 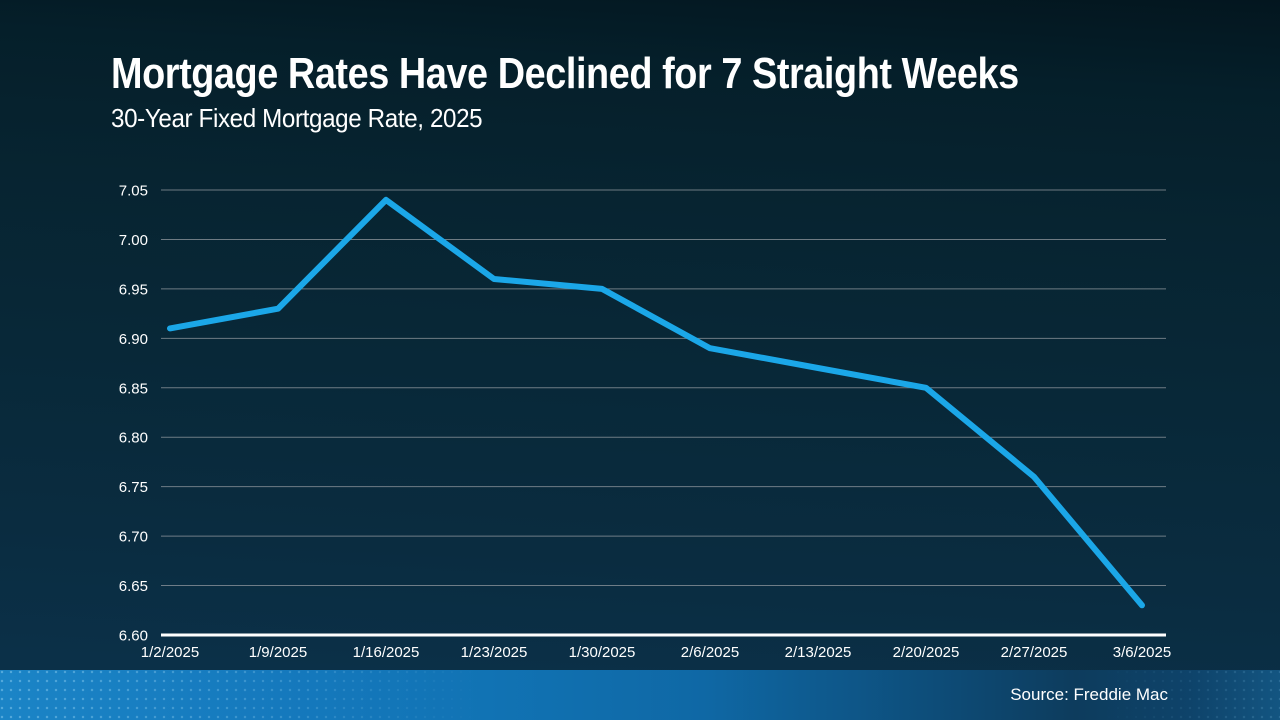 What do you see at coordinates (133, 339) in the screenshot?
I see `y-tick-label: 6.90` at bounding box center [133, 339].